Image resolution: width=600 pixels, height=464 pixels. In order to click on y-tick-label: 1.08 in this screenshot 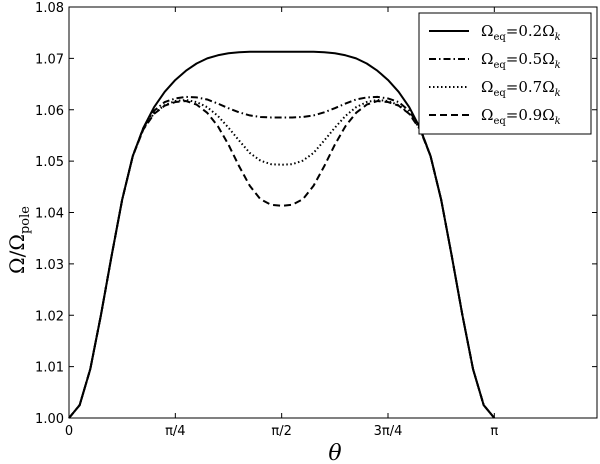, I will do `click(49, 8)`.